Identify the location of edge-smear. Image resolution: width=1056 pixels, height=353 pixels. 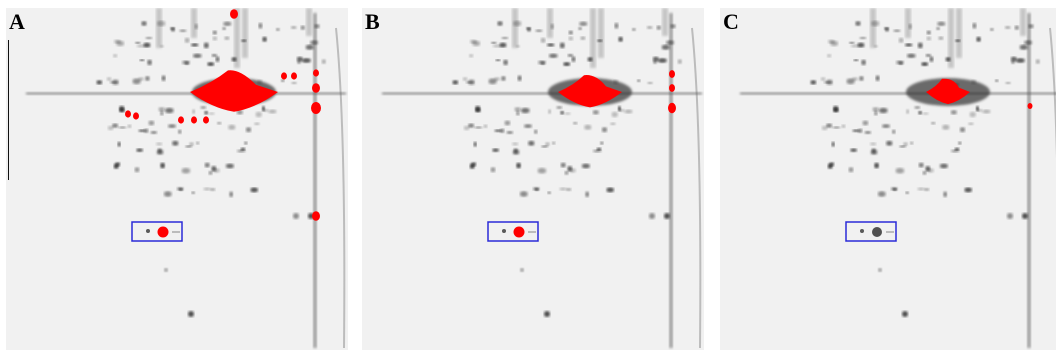
(1052, 93).